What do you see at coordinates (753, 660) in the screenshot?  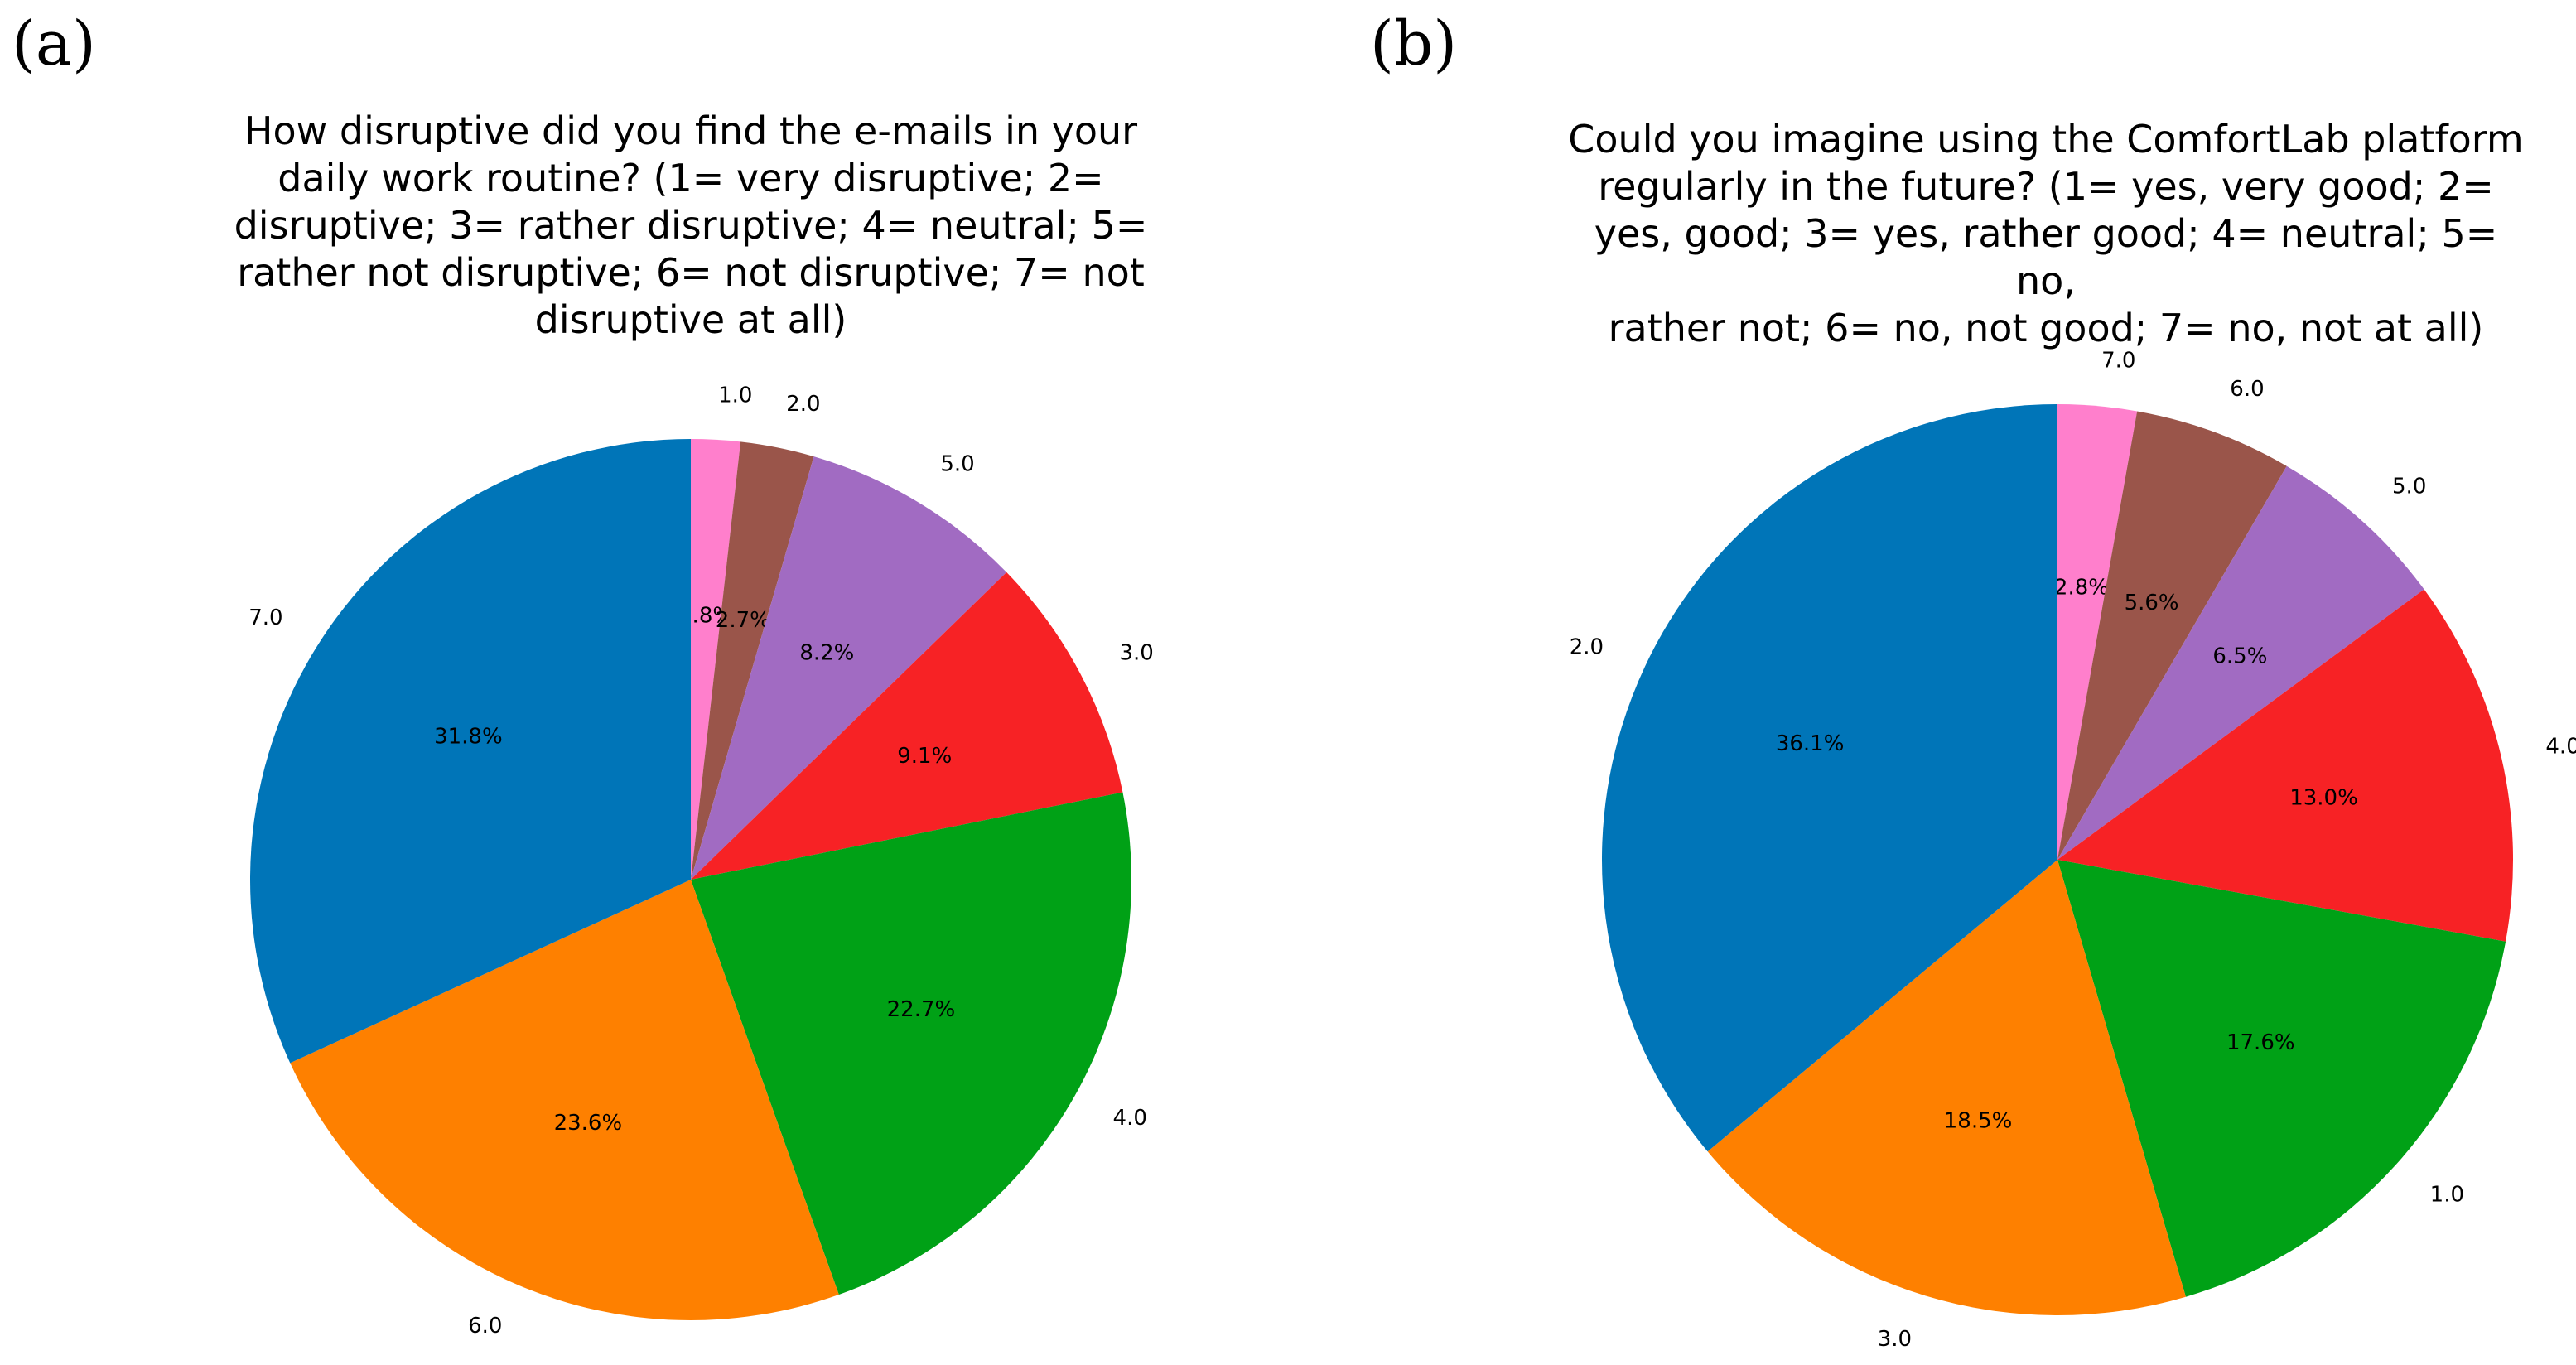 I see `pie-a-slice-2.0` at bounding box center [753, 660].